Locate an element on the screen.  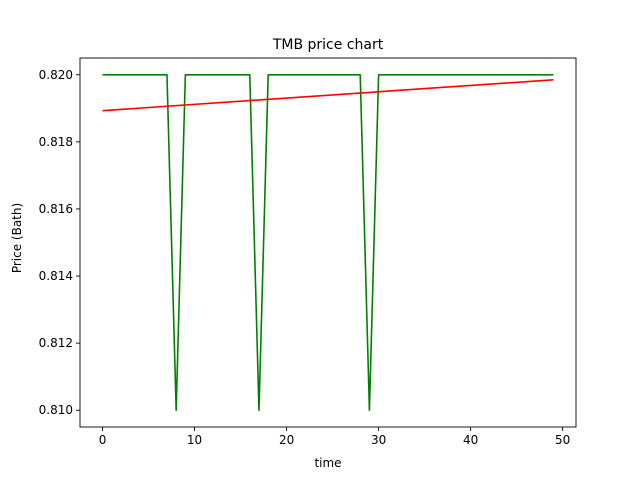
x-tick-label: 10 is located at coordinates (194, 440).